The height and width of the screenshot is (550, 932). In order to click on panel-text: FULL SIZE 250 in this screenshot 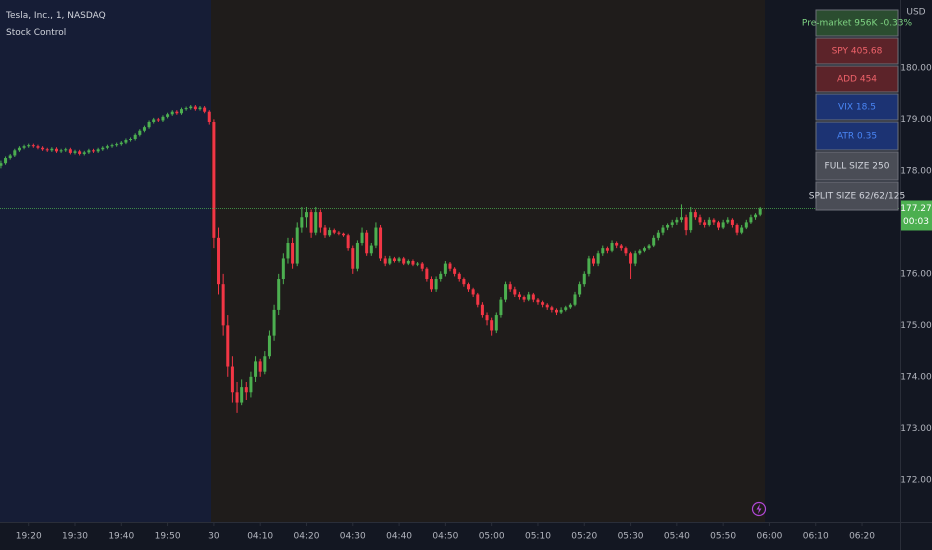, I will do `click(857, 167)`.